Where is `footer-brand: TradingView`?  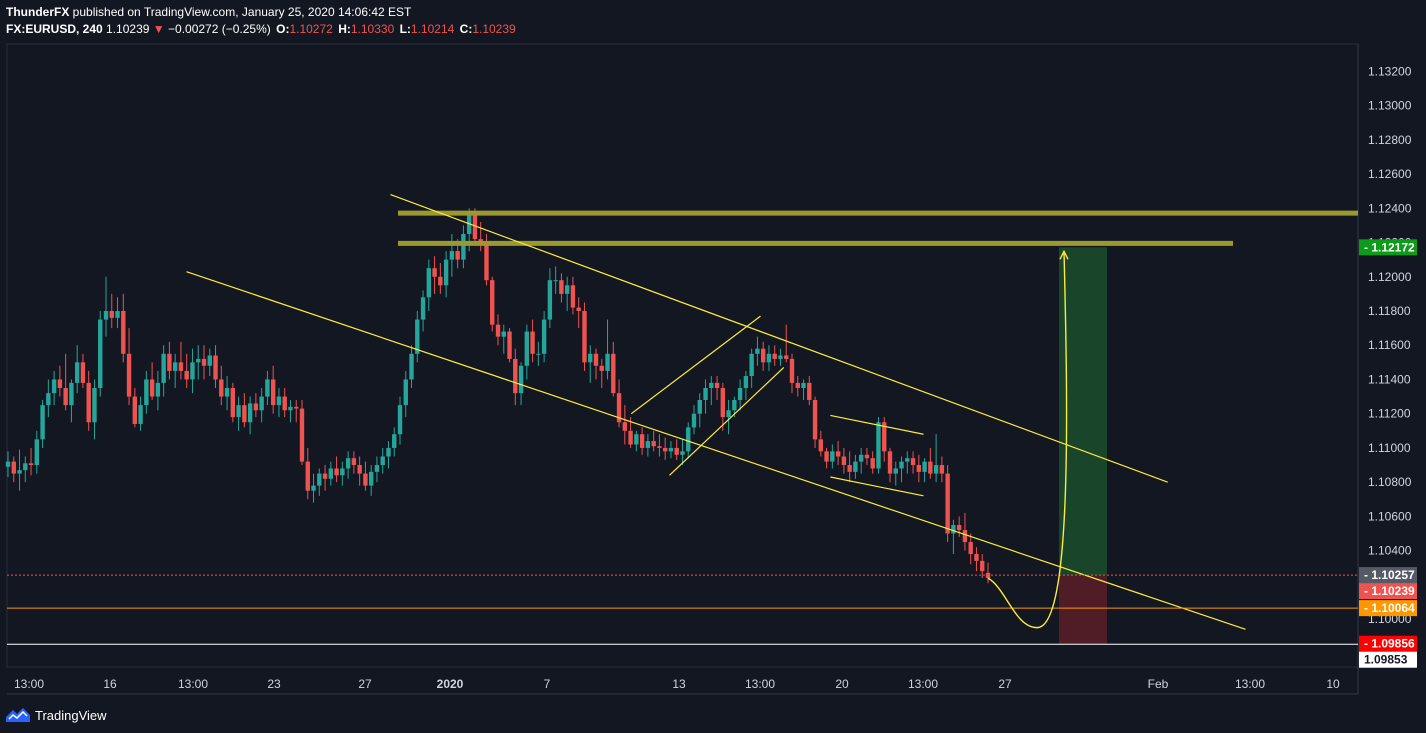
footer-brand: TradingView is located at coordinates (56, 715).